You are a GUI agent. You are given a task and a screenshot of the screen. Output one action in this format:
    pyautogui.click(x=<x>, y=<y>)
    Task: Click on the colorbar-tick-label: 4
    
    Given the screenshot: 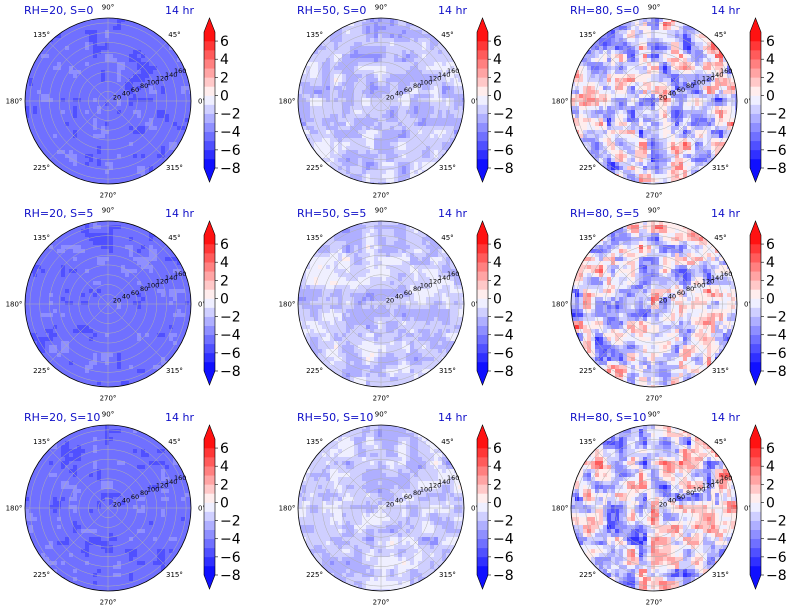 What is the action you would take?
    pyautogui.click(x=224, y=60)
    